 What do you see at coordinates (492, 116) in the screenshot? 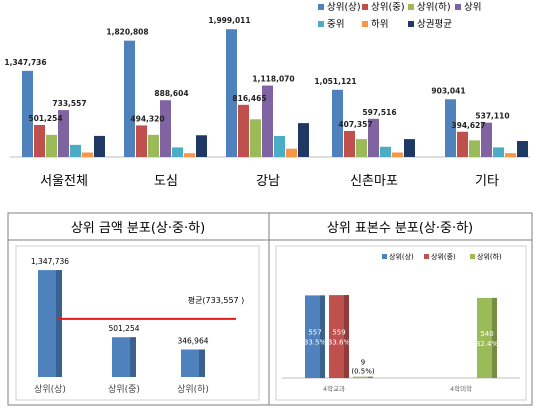
I see `data-label: 537,110` at bounding box center [492, 116].